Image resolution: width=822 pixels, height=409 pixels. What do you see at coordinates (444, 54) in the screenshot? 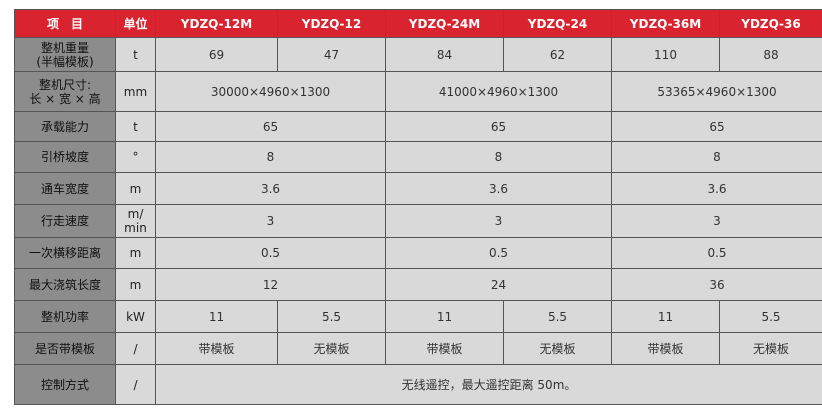
I see `cell-value: 84` at bounding box center [444, 54].